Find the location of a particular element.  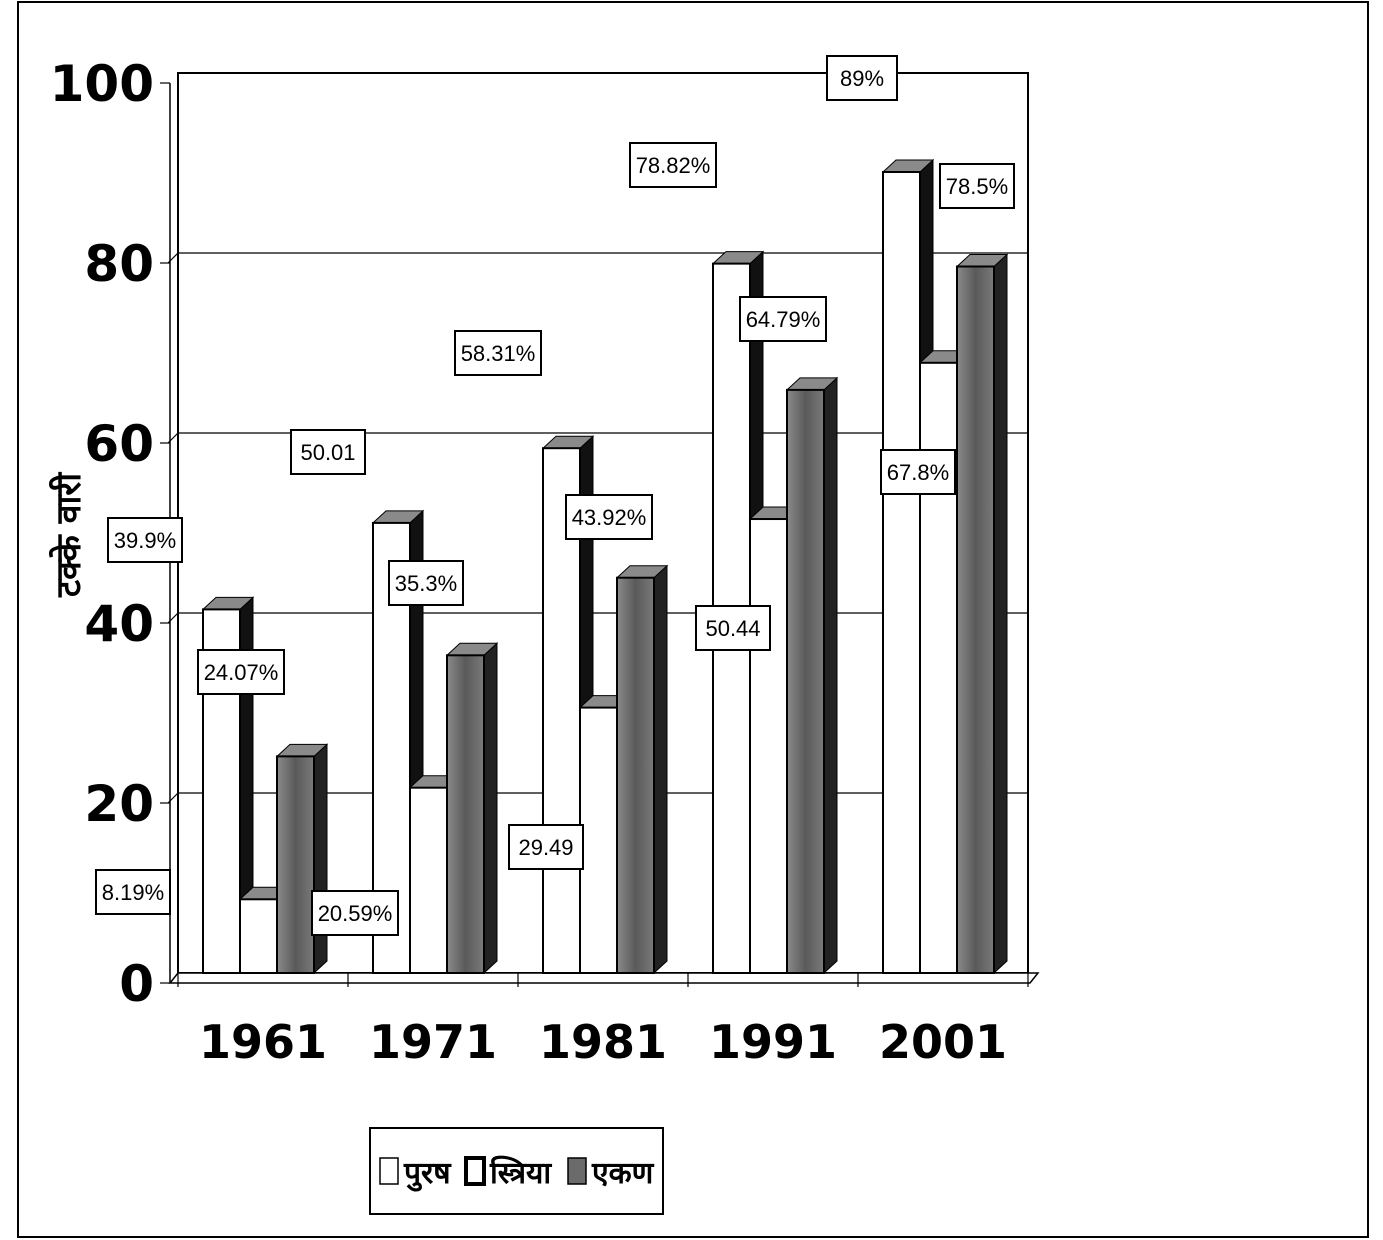

data-label: 29.49 is located at coordinates (545, 847).